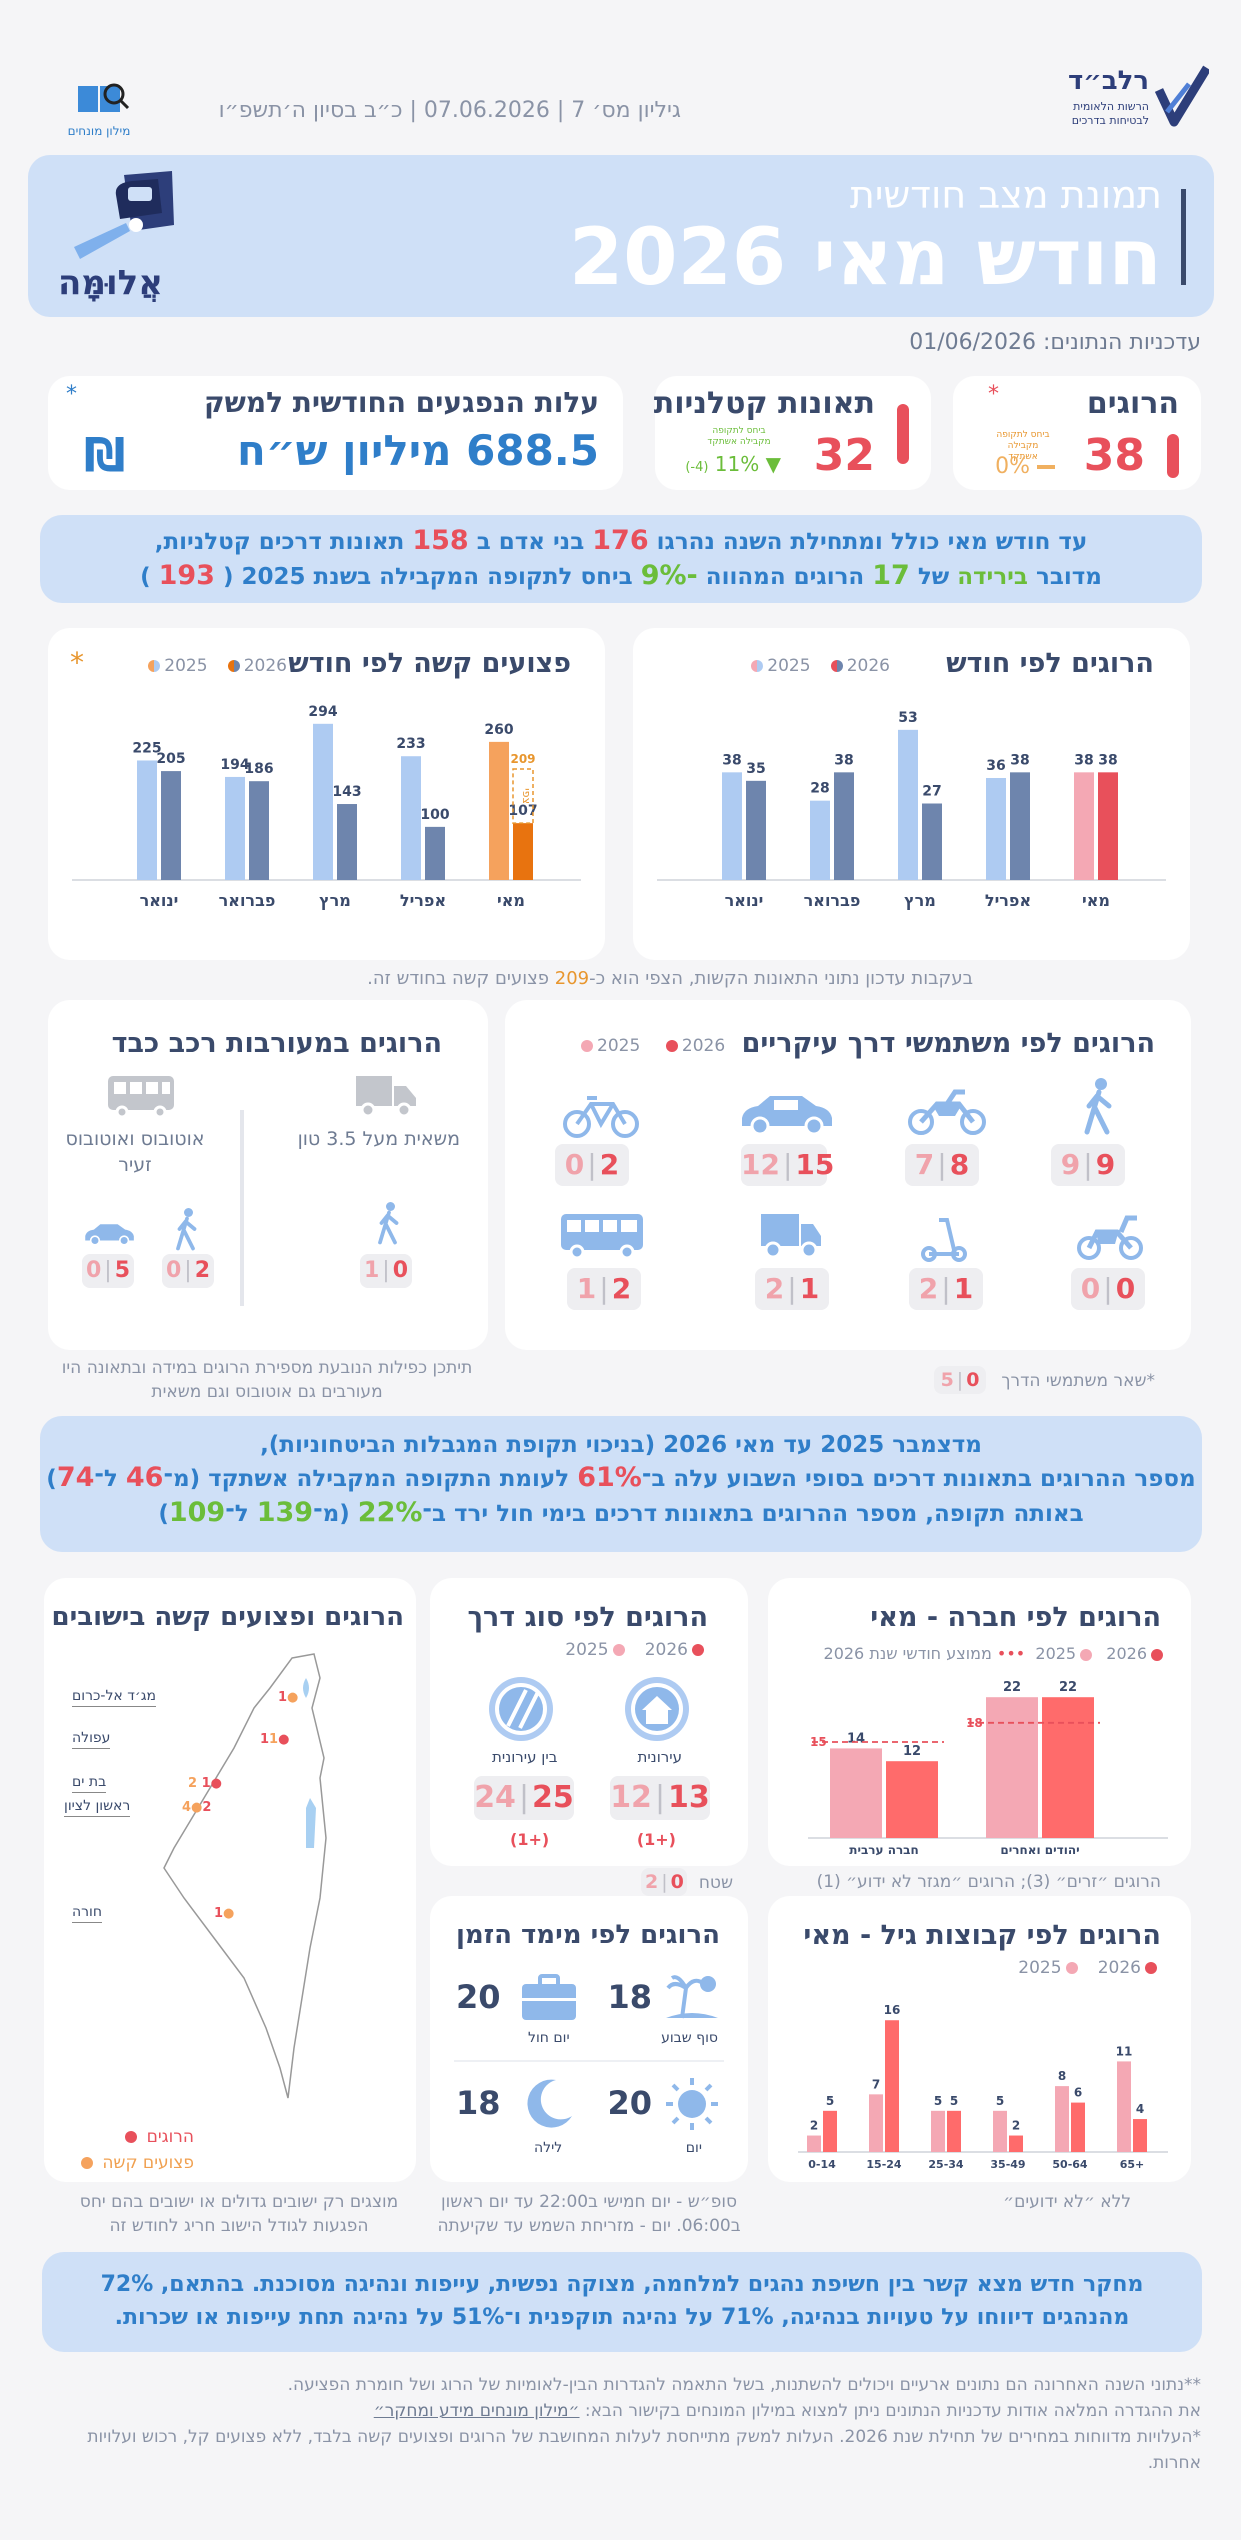  What do you see at coordinates (410, 744) in the screenshot?
I see `data-label-2025: 233` at bounding box center [410, 744].